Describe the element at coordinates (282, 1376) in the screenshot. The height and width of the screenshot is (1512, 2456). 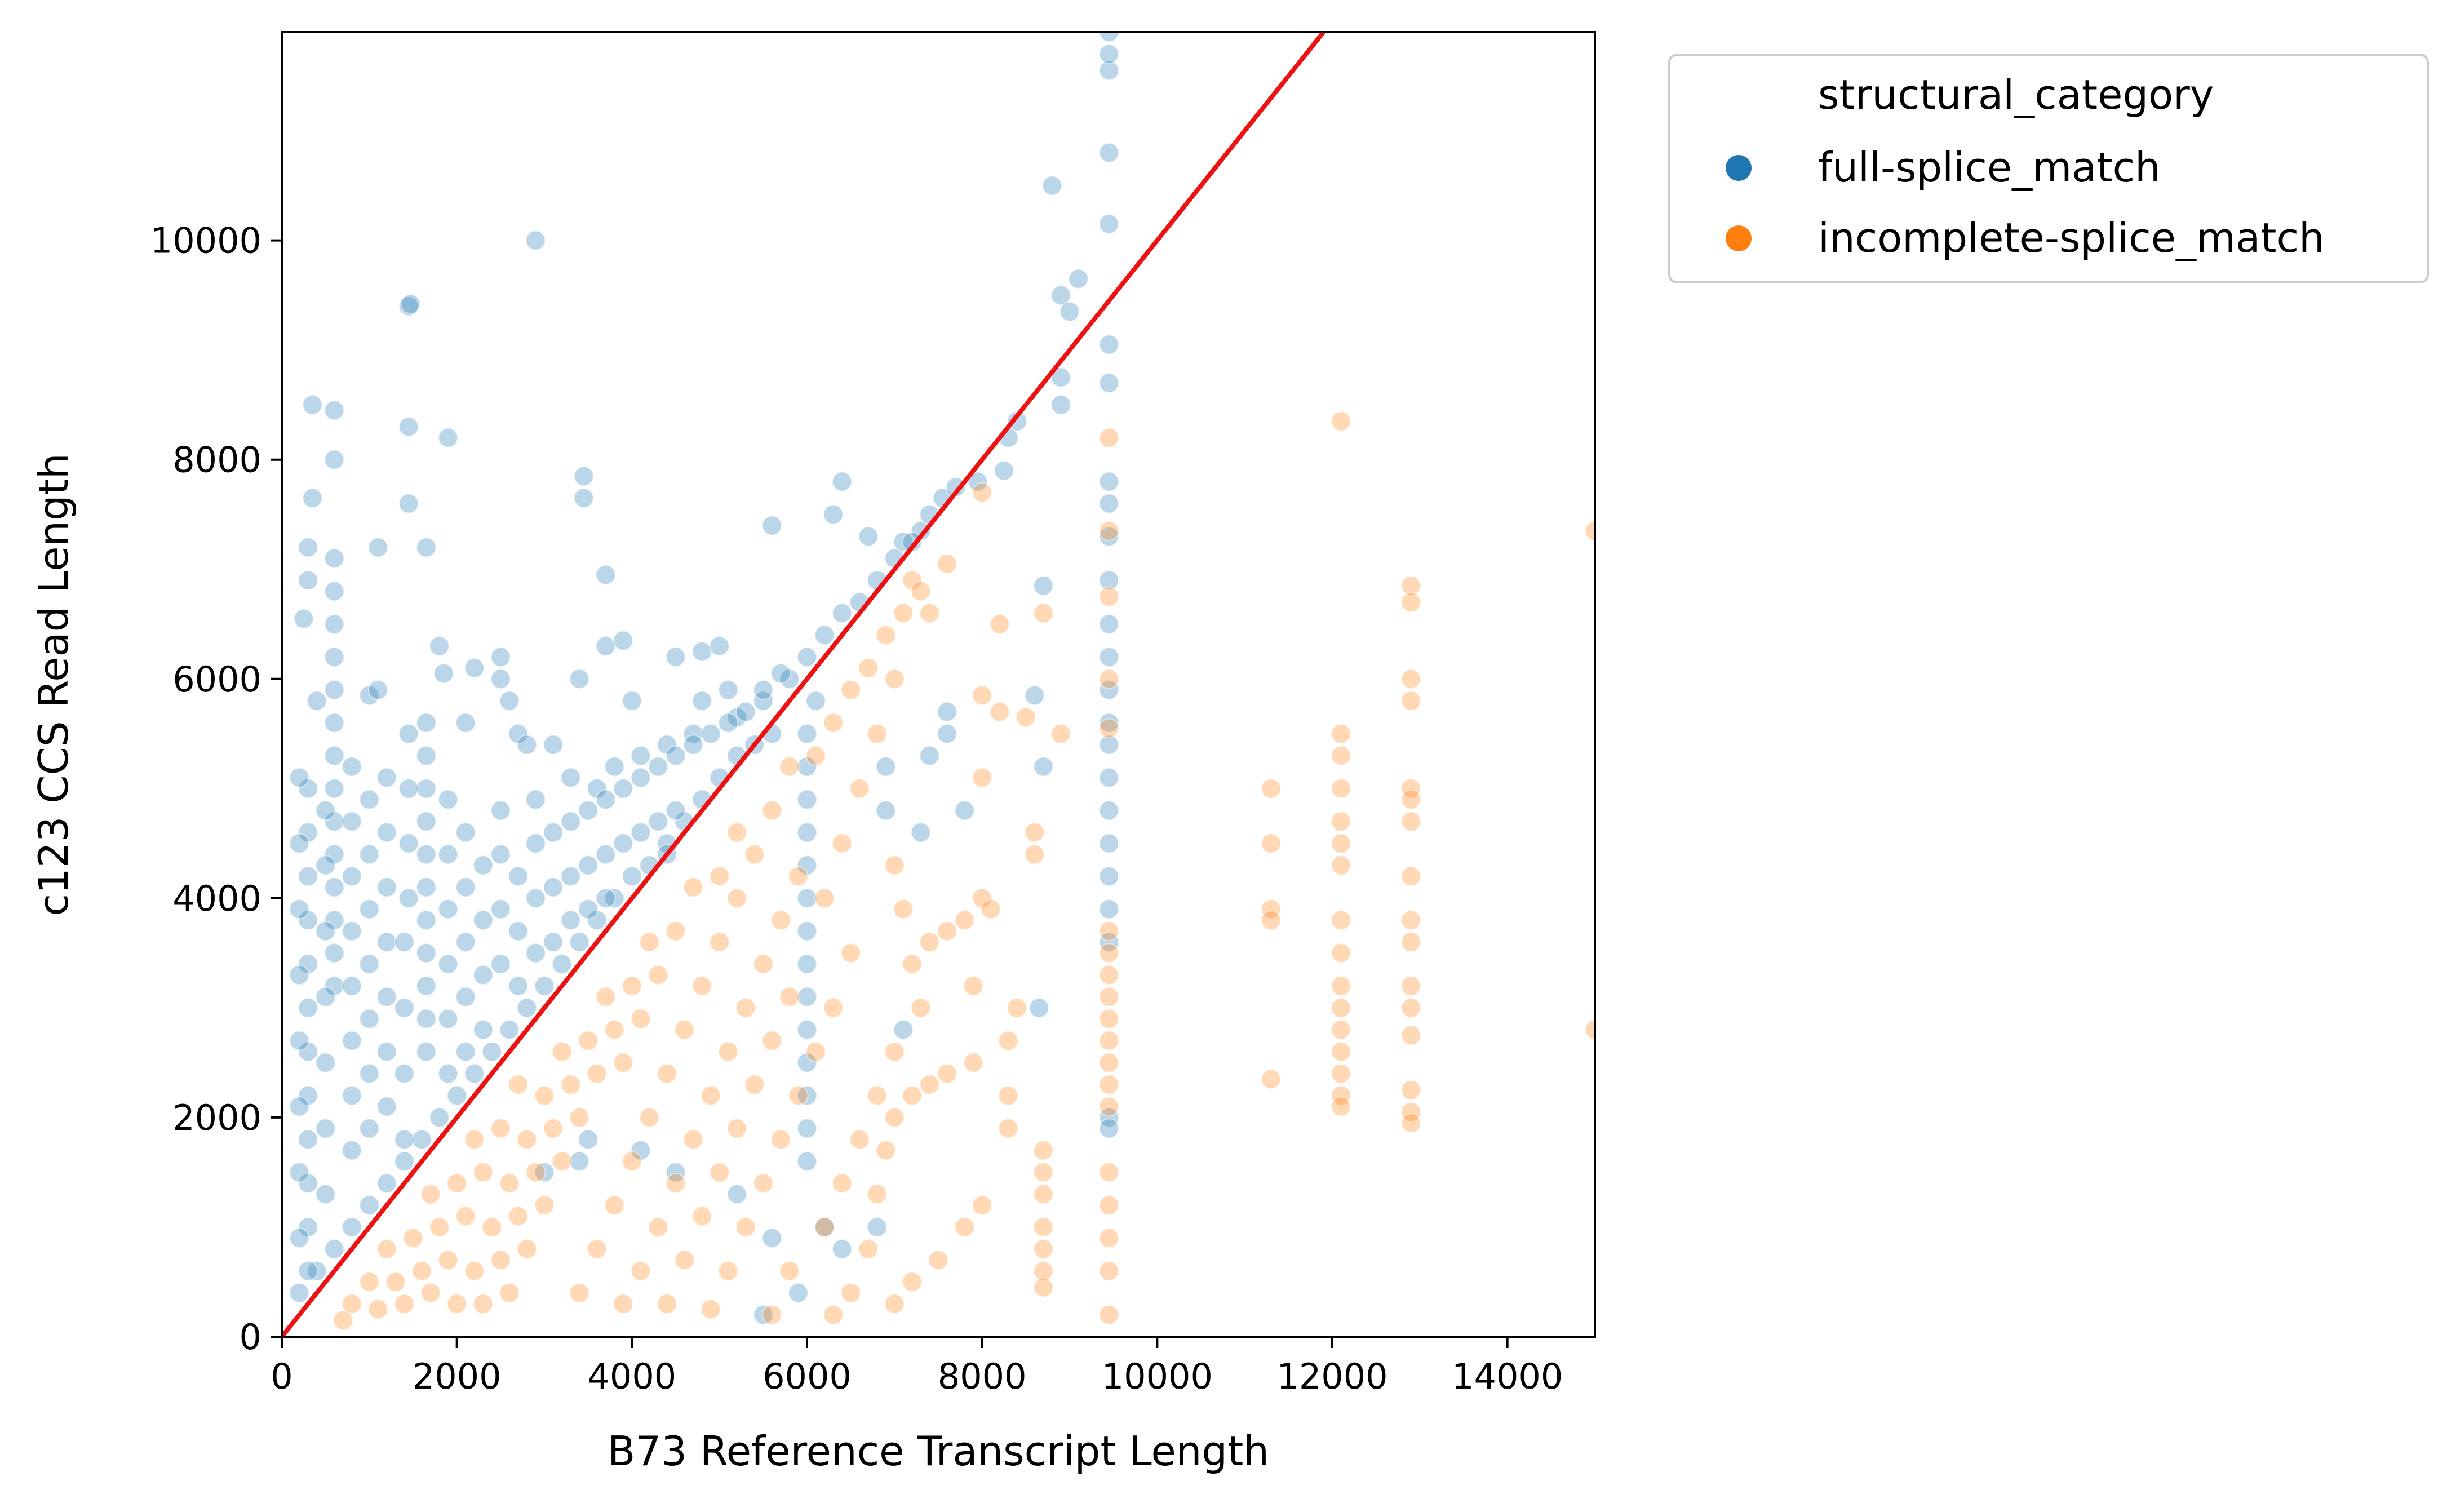
I see `x-tick-label: 0` at that location.